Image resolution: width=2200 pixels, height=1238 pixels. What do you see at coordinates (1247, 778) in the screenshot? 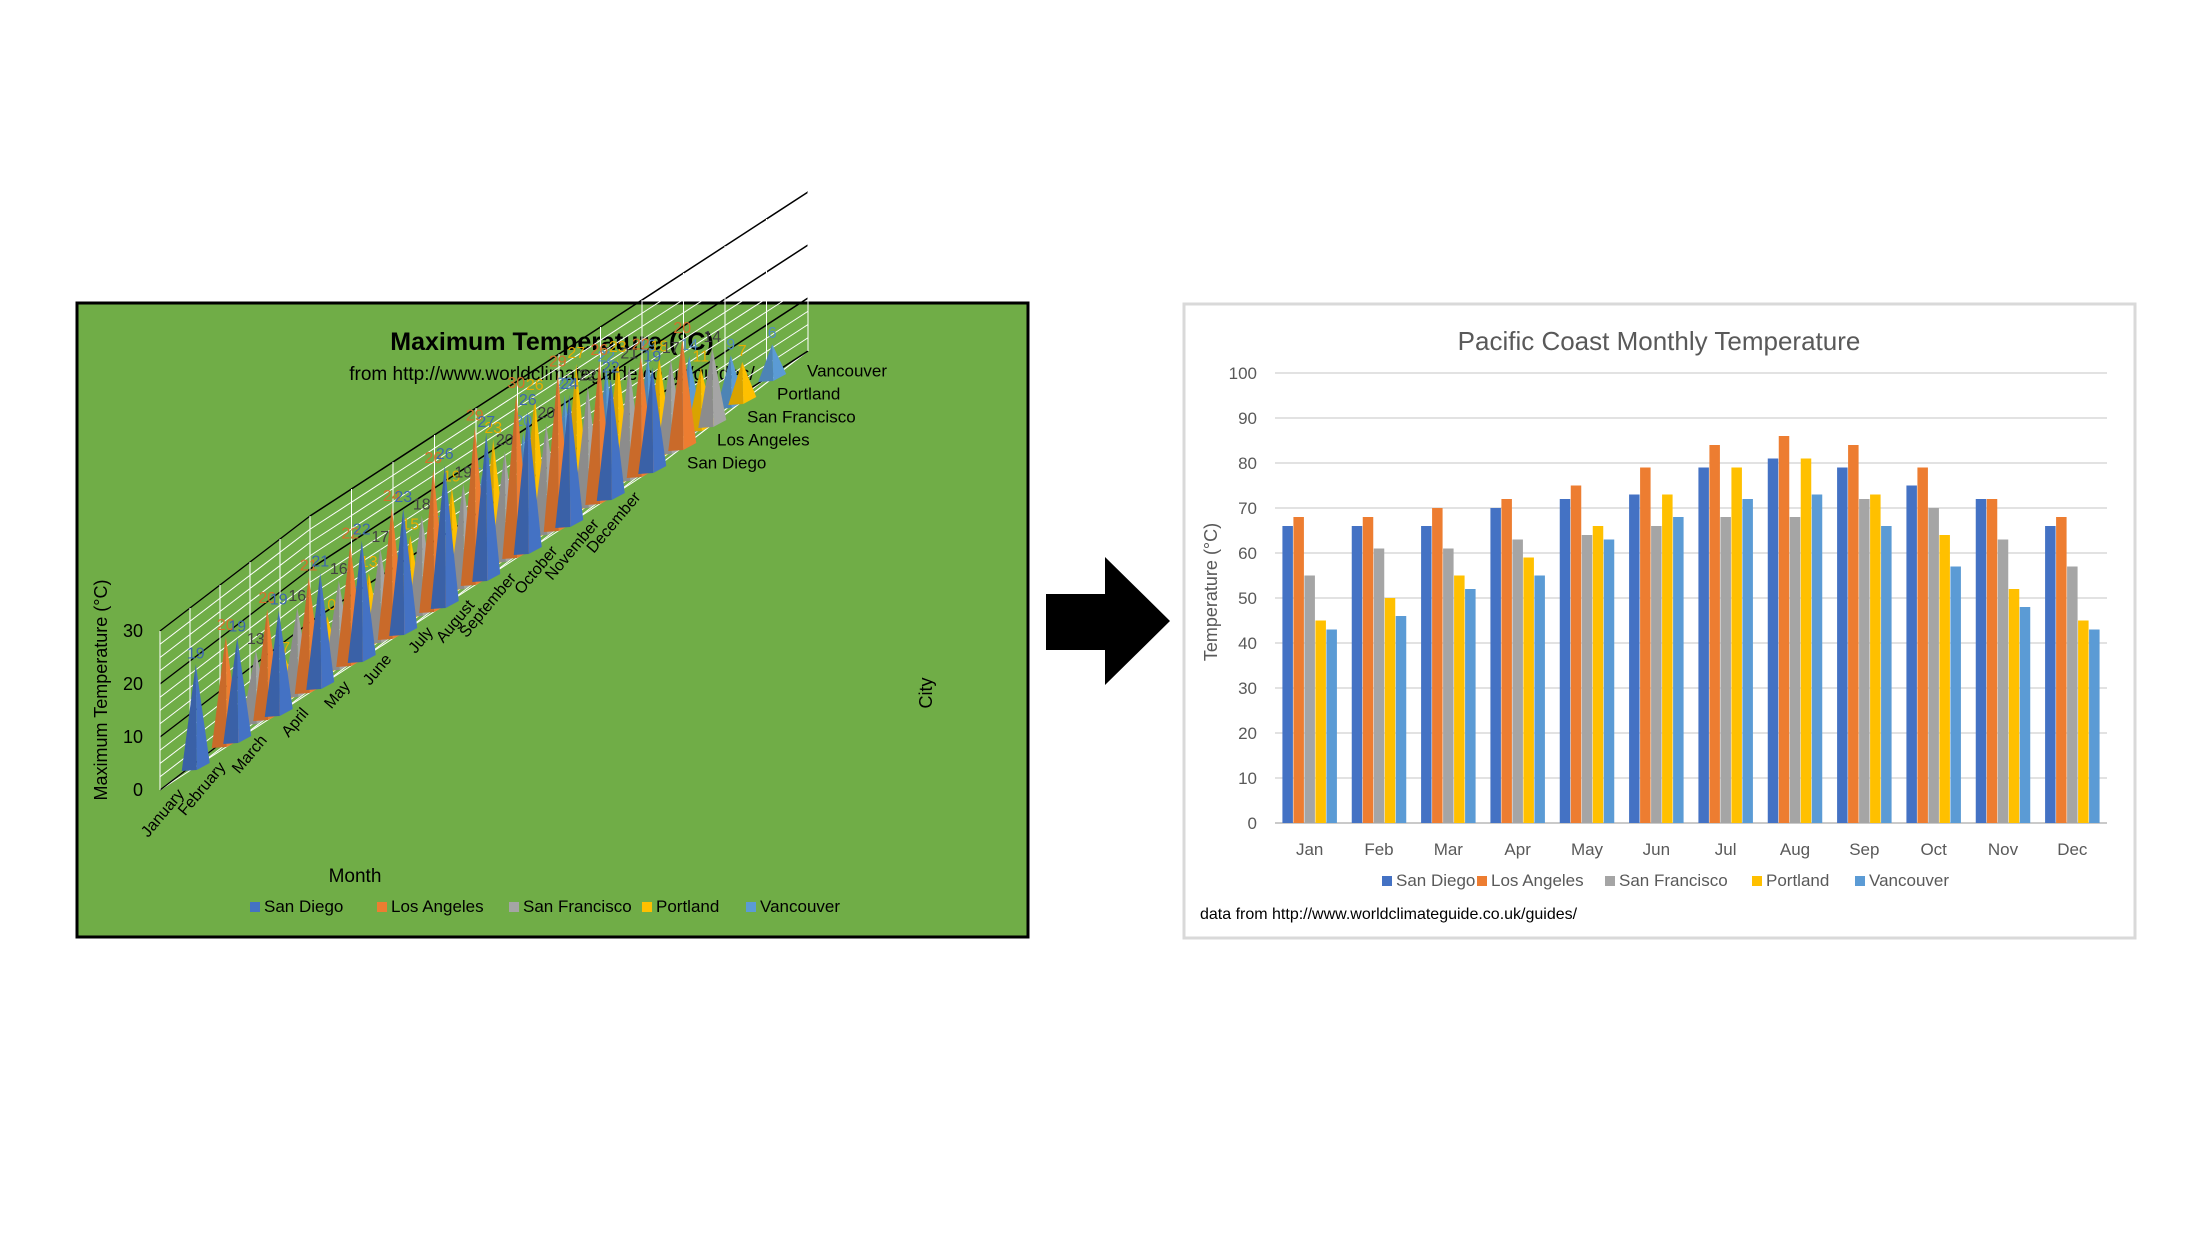
I see `right-y-tick-label: 10` at bounding box center [1247, 778].